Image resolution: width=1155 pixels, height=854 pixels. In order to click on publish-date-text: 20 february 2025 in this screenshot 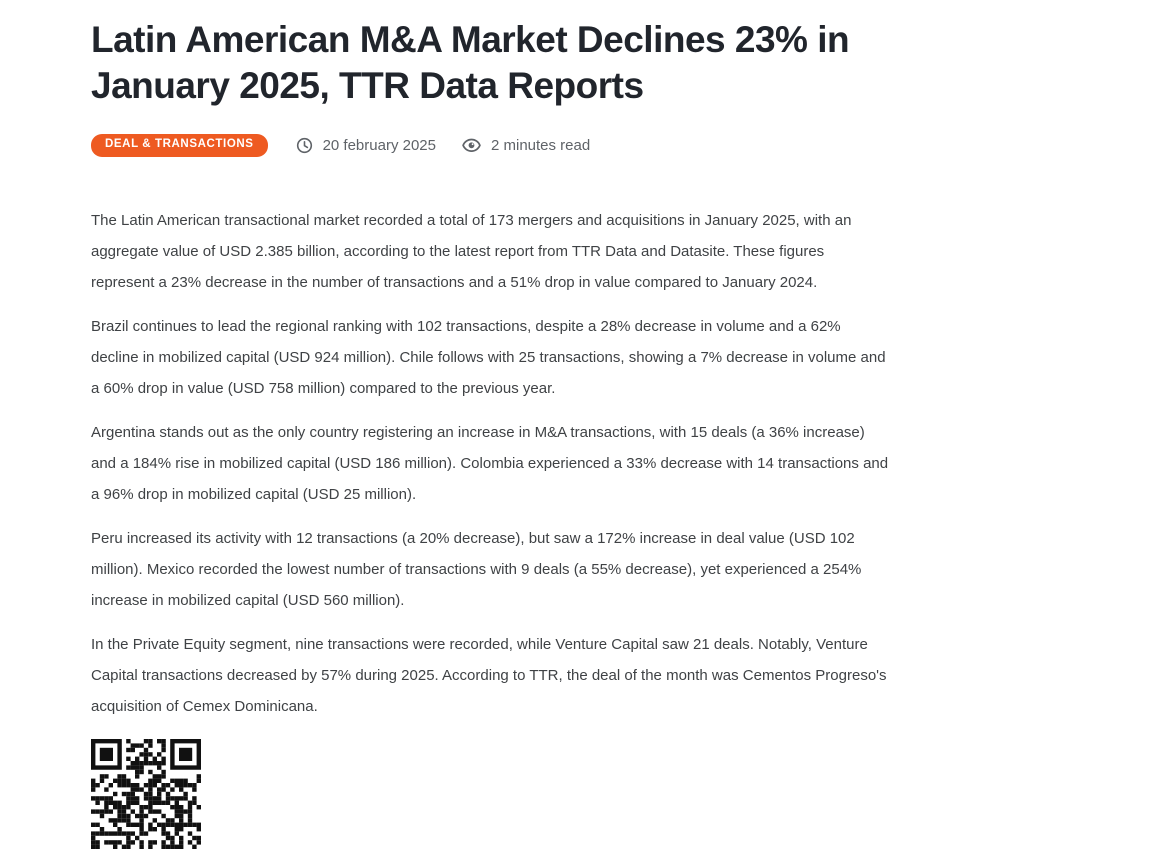, I will do `click(379, 145)`.